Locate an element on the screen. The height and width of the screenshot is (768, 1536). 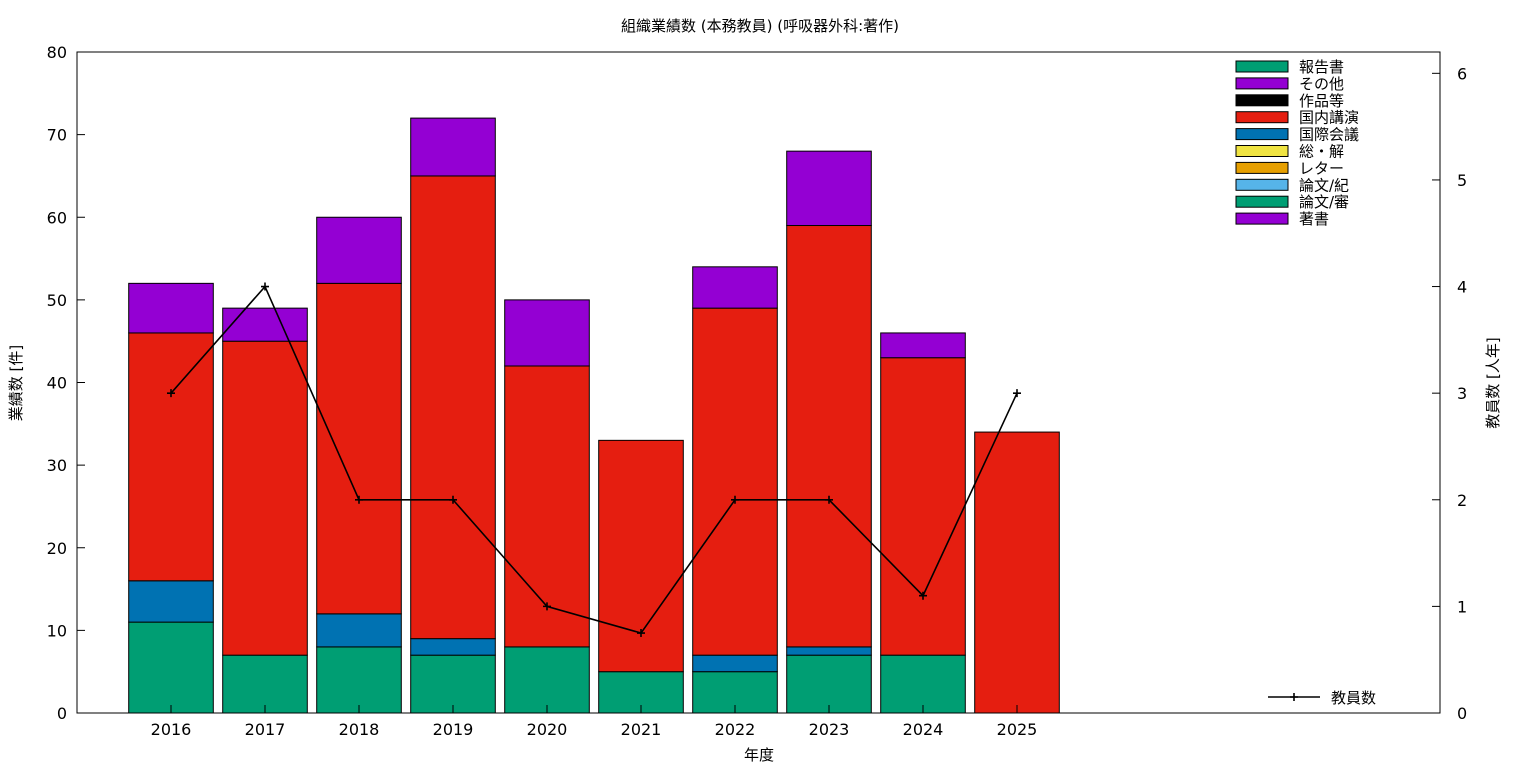
y-tick-label-7: 70 is located at coordinates (57, 135).